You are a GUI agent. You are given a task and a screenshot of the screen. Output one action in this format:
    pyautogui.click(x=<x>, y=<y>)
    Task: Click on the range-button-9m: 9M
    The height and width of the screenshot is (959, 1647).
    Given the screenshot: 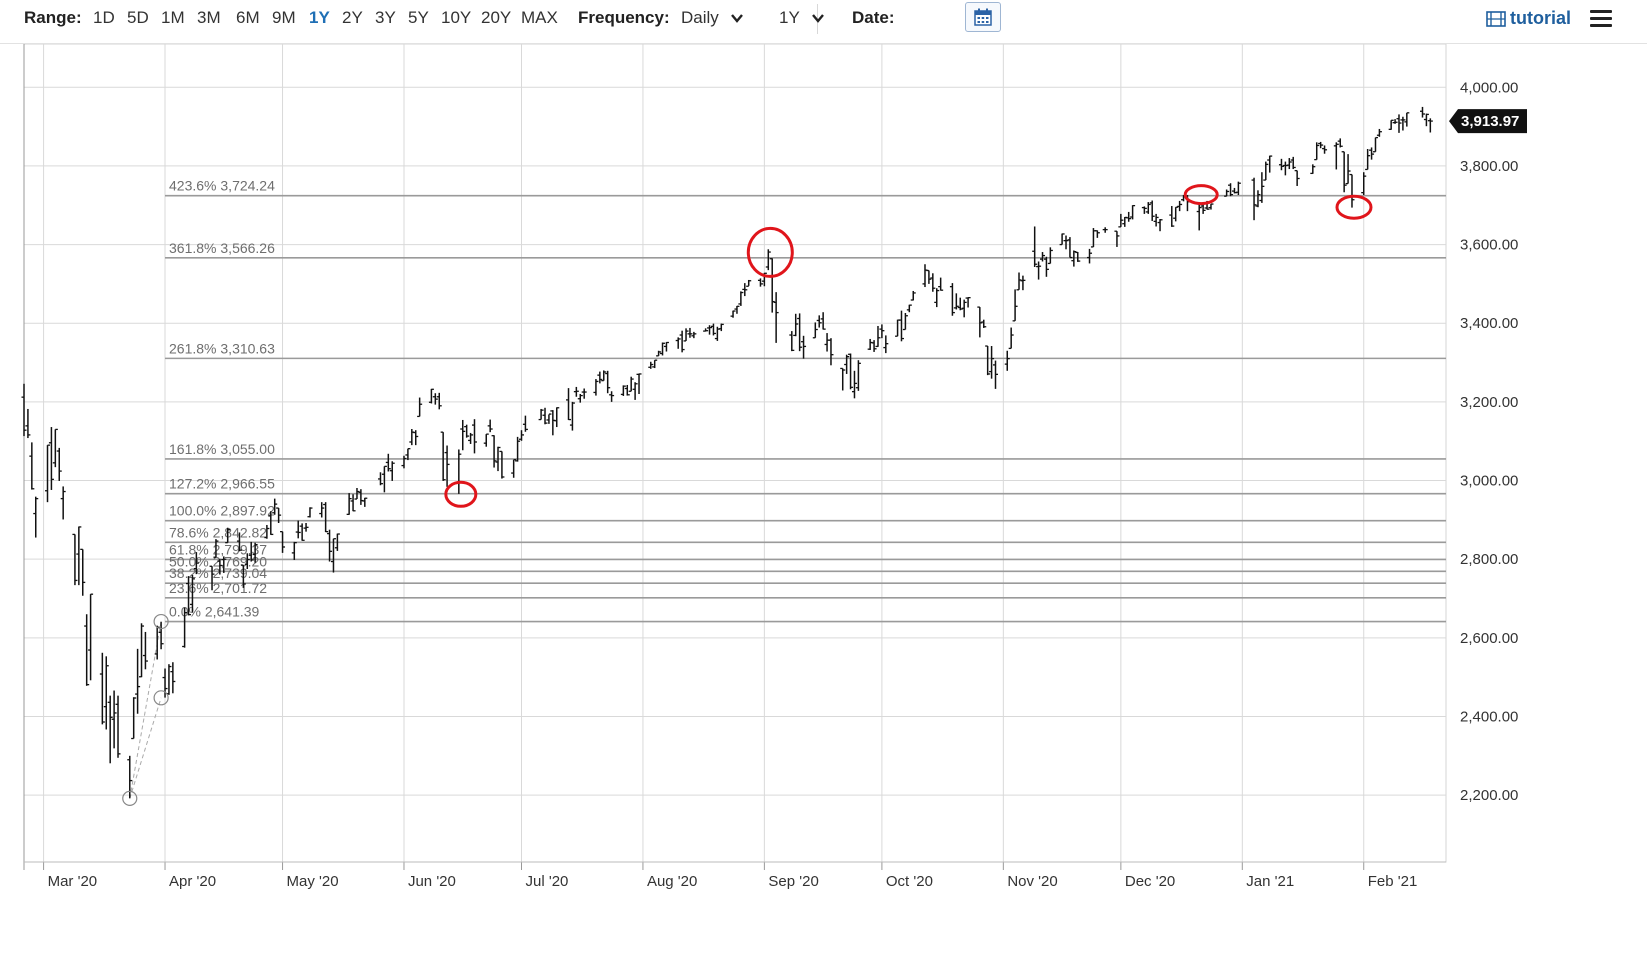 What is the action you would take?
    pyautogui.click(x=284, y=17)
    